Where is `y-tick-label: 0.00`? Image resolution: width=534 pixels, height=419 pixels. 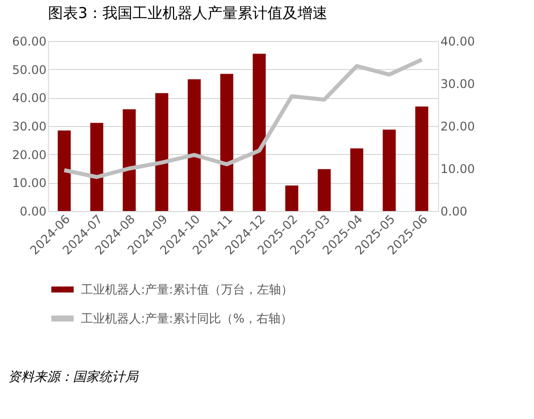
y-tick-label: 0.00 is located at coordinates (33, 211).